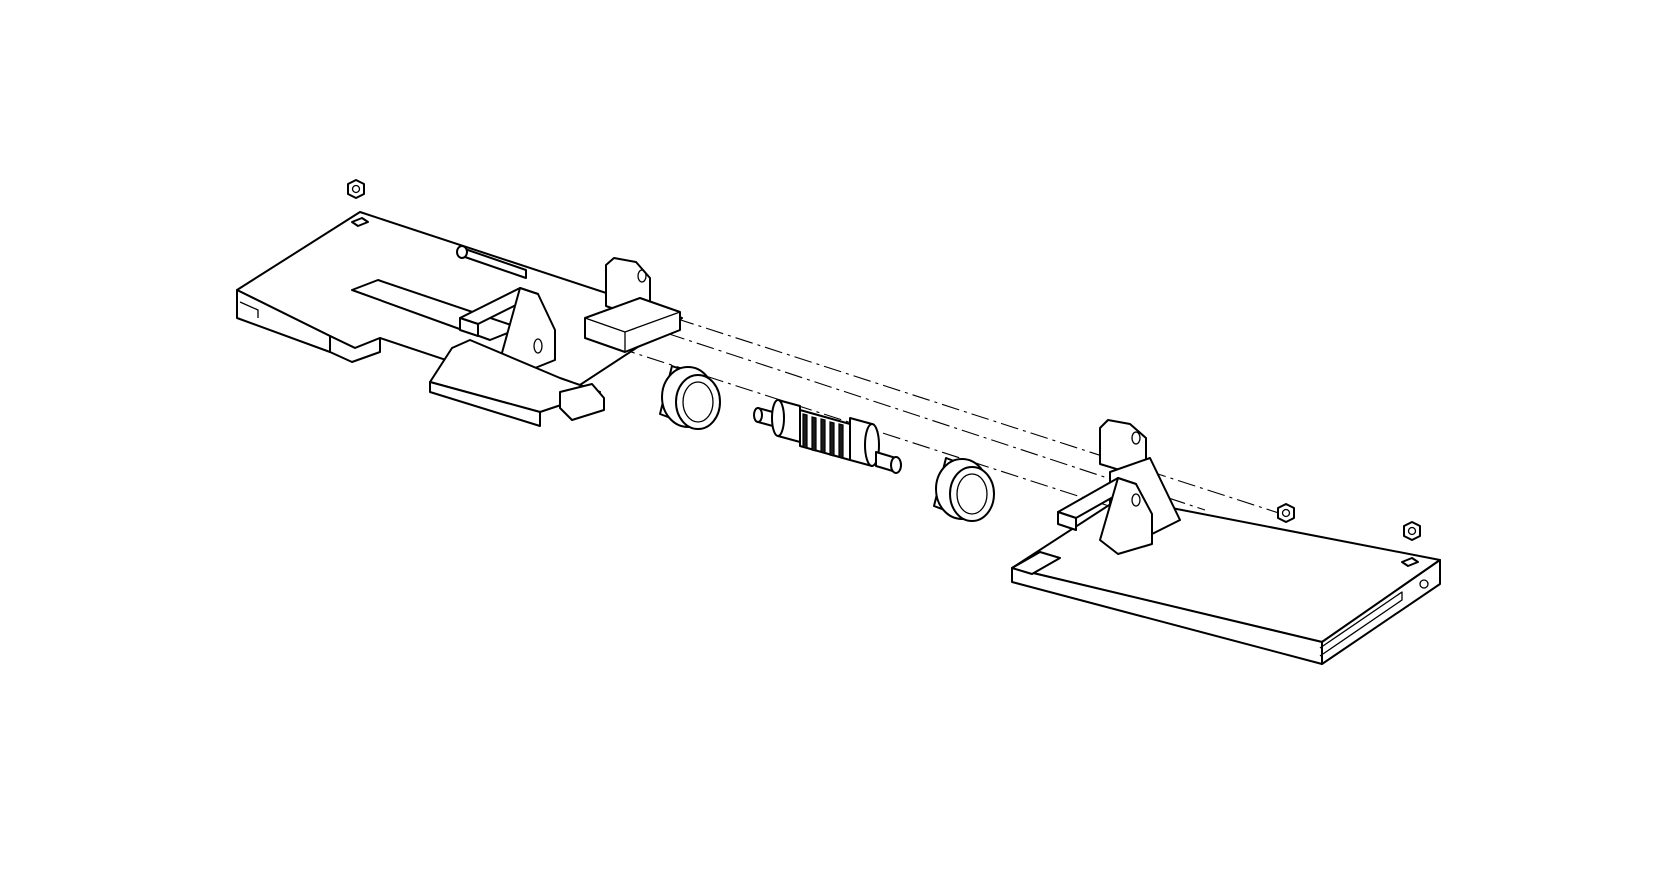 Image resolution: width=1678 pixels, height=891 pixels. I want to click on left-lever-tip, so click(582, 402).